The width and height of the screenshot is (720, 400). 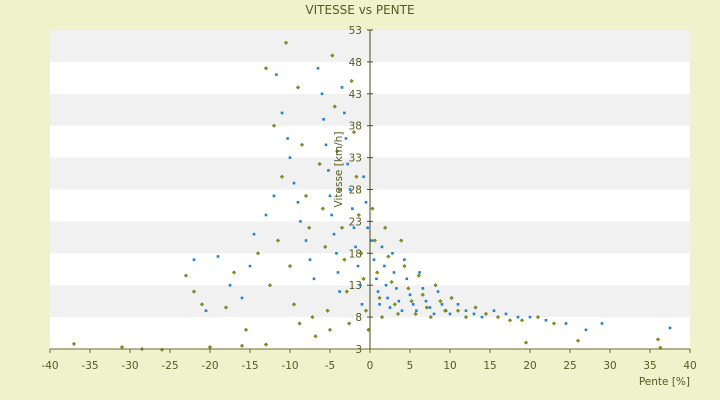 What do you see at coordinates (358, 318) in the screenshot?
I see `y-tick-label: 8` at bounding box center [358, 318].